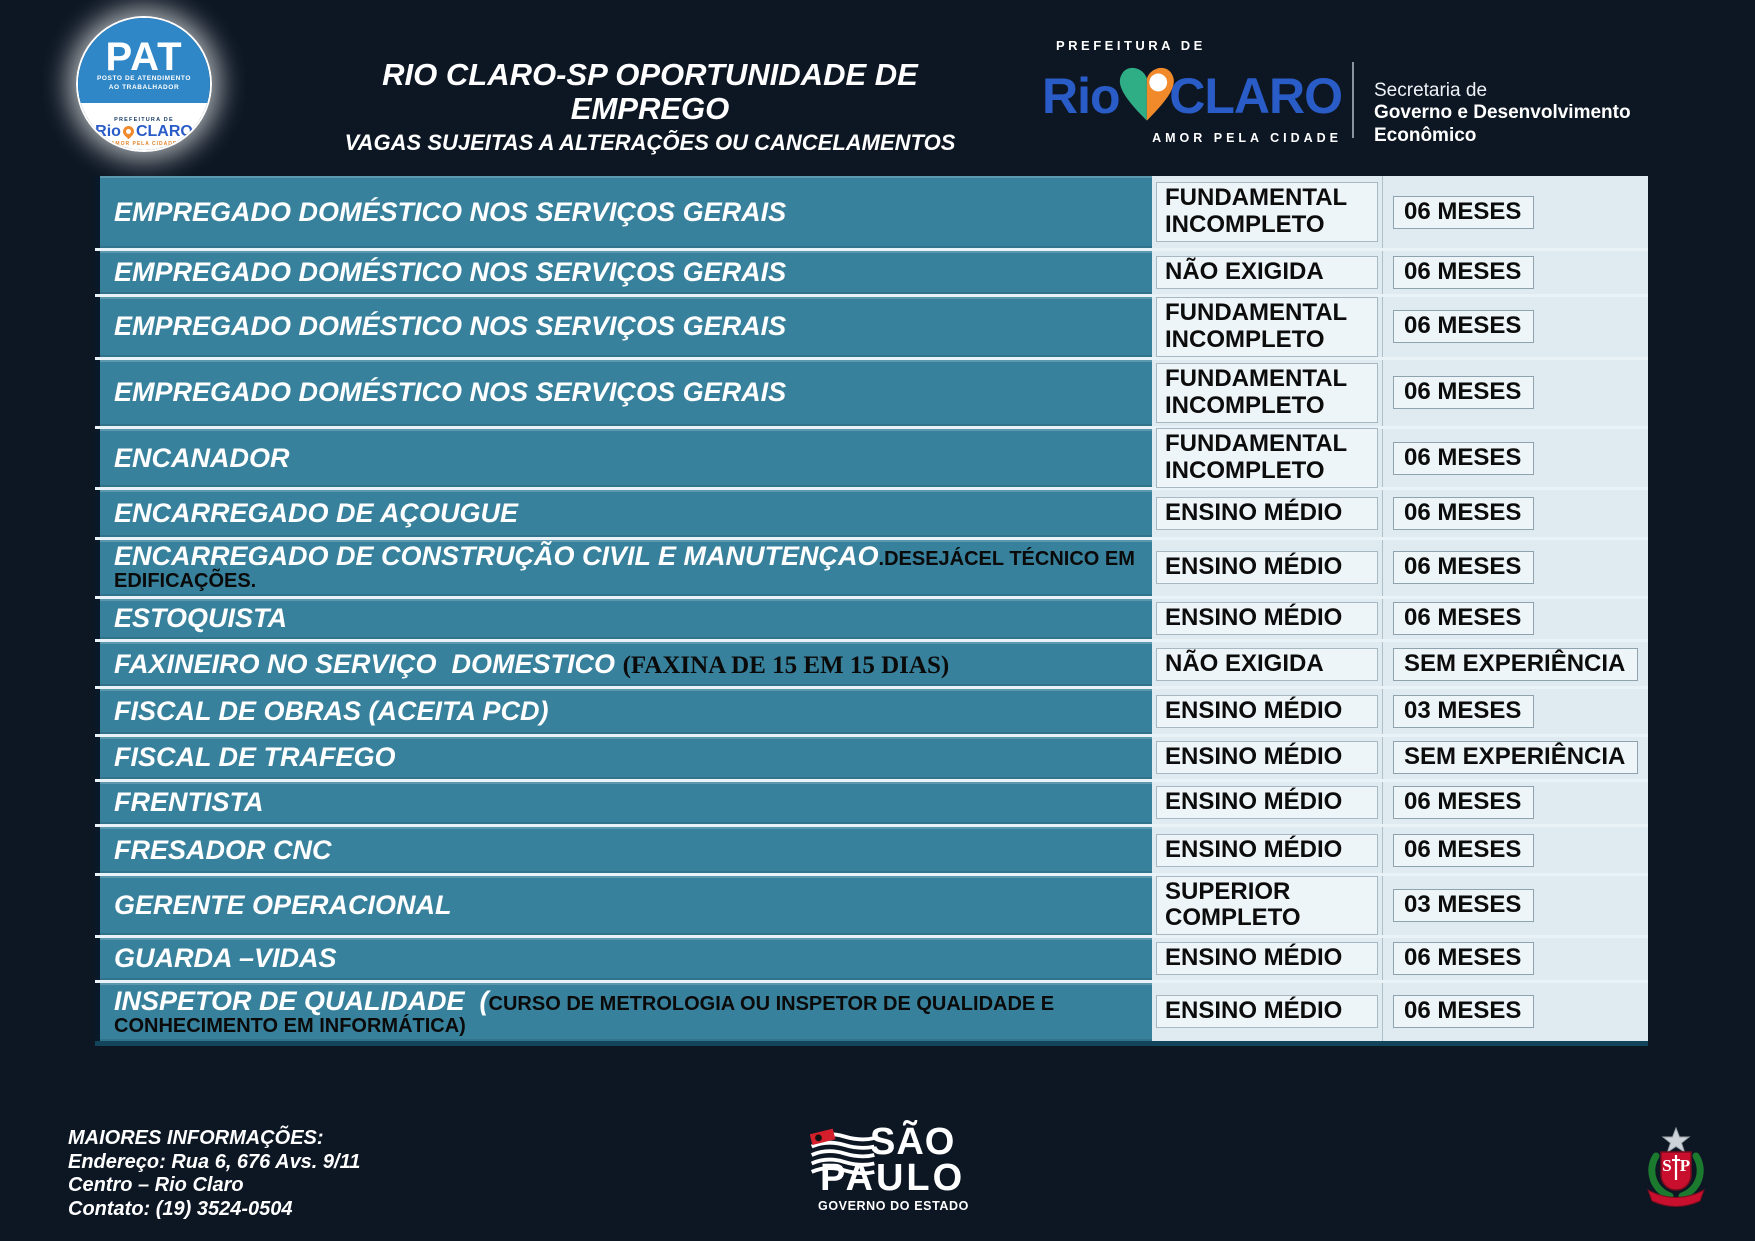 The image size is (1755, 1241). I want to click on sp-logo-governo: GOVERNO DO ESTADO, so click(893, 1206).